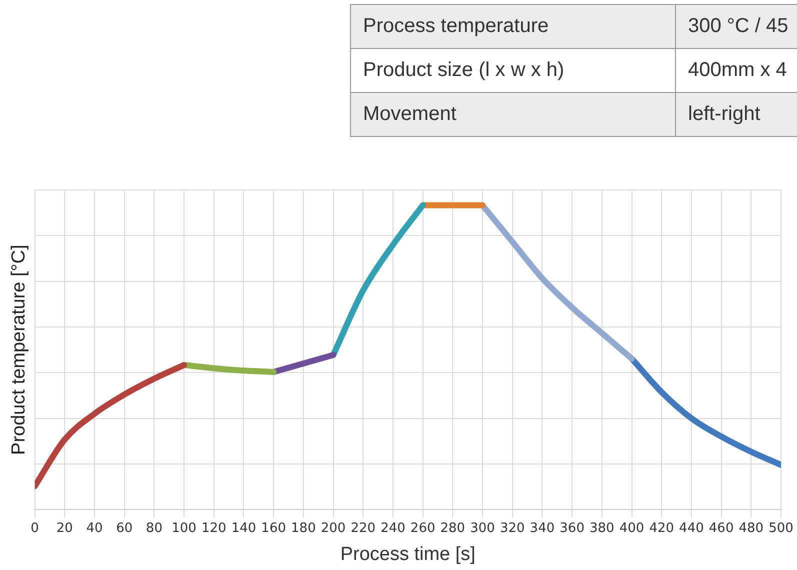  I want to click on x-tick-label: 280, so click(453, 528).